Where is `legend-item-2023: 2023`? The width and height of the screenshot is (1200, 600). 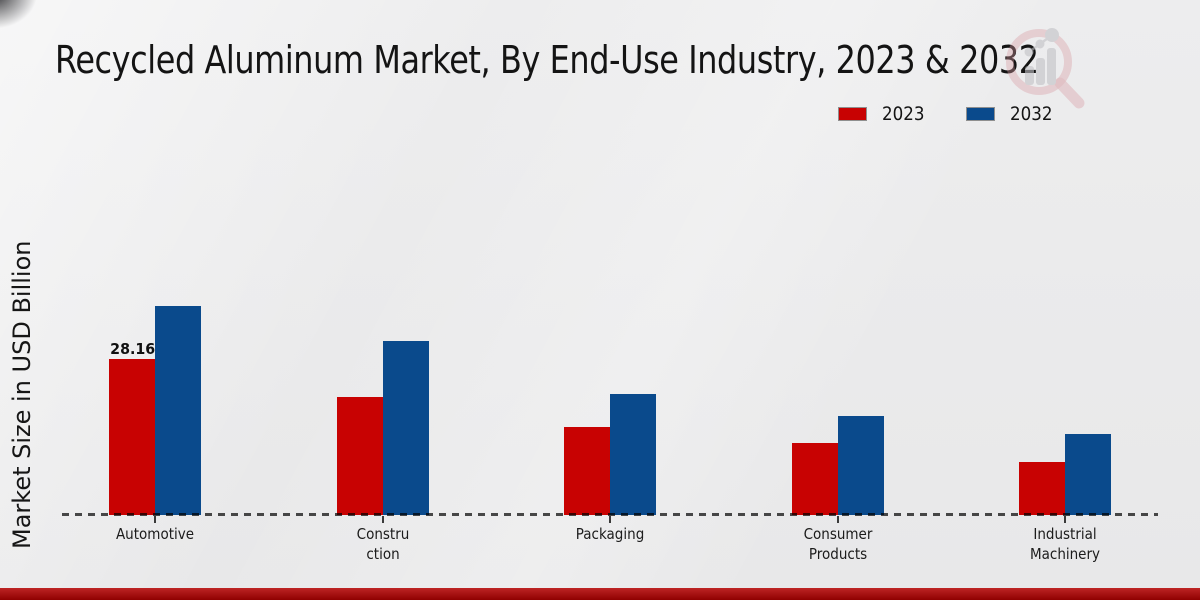
legend-item-2023: 2023 is located at coordinates (884, 114).